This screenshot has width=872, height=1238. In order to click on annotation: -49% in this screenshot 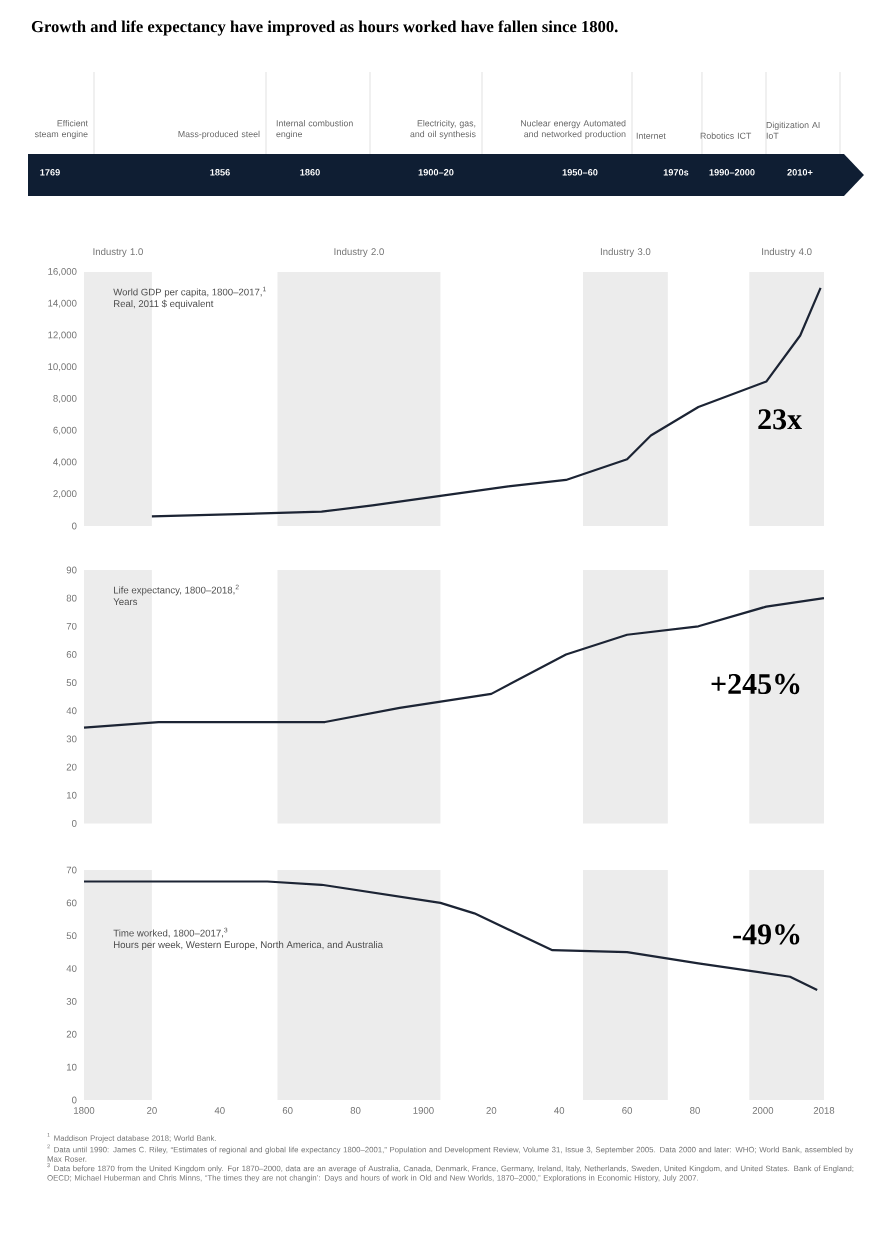, I will do `click(766, 934)`.